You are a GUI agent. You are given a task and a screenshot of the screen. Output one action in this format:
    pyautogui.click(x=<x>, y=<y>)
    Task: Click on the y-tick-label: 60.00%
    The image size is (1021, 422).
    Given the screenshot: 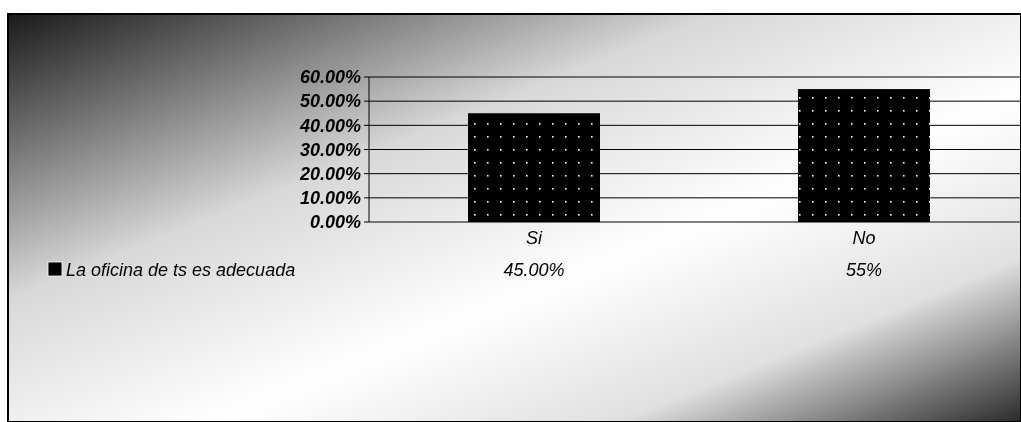 What is the action you would take?
    pyautogui.click(x=330, y=77)
    